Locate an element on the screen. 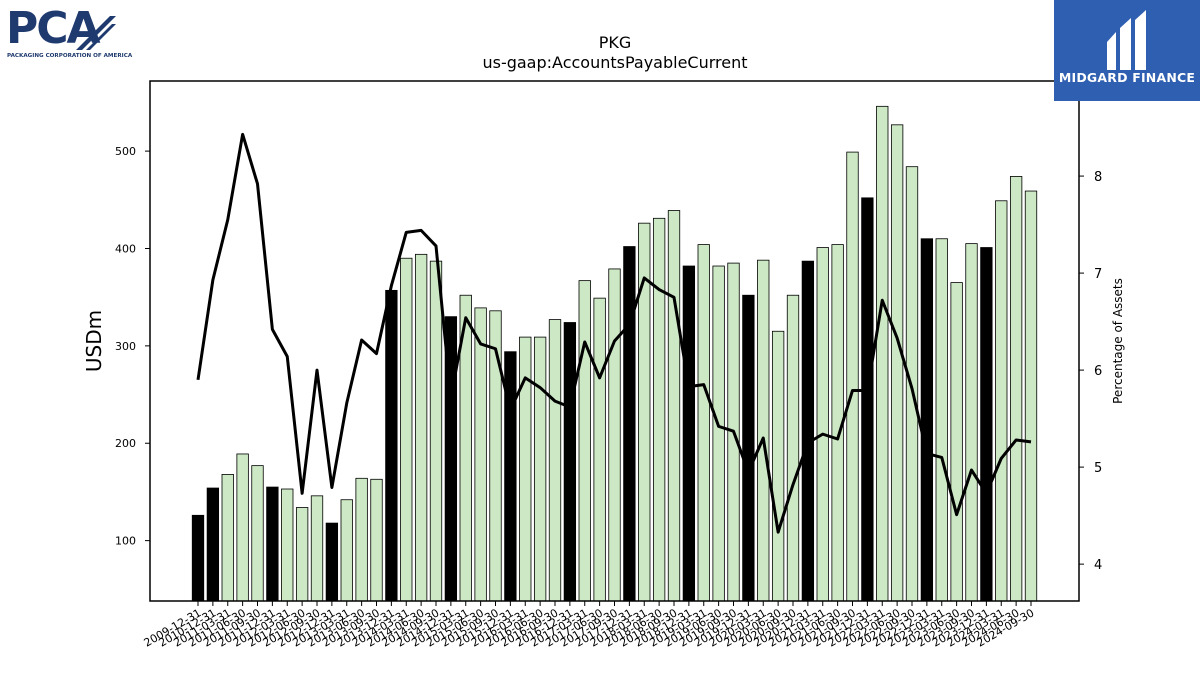 Image resolution: width=1200 pixels, height=675 pixels. left-tick-label: 100 is located at coordinates (125, 541).